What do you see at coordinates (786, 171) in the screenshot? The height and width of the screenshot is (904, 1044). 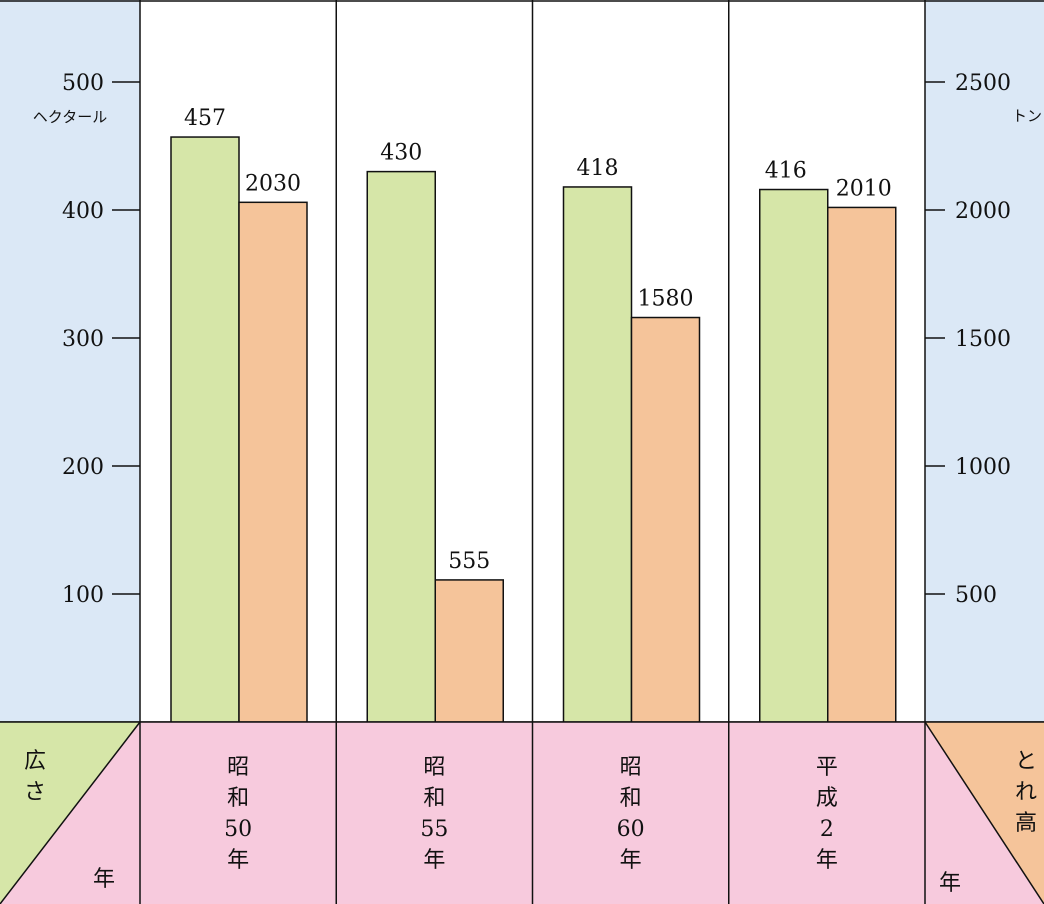 I see `data-label-area-4: 416` at bounding box center [786, 171].